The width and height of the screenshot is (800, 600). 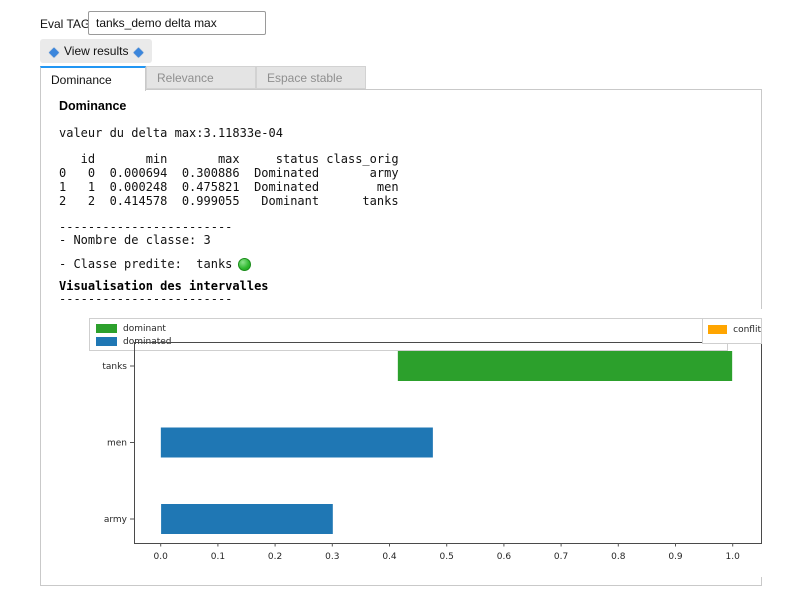 What do you see at coordinates (504, 557) in the screenshot?
I see `svg-text: 0.6` at bounding box center [504, 557].